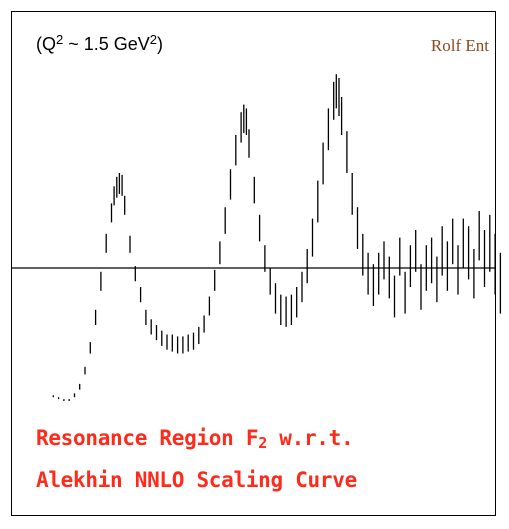  What do you see at coordinates (196, 480) in the screenshot?
I see `caption-line-2: Alekhin NNLO Scaling Curve` at bounding box center [196, 480].